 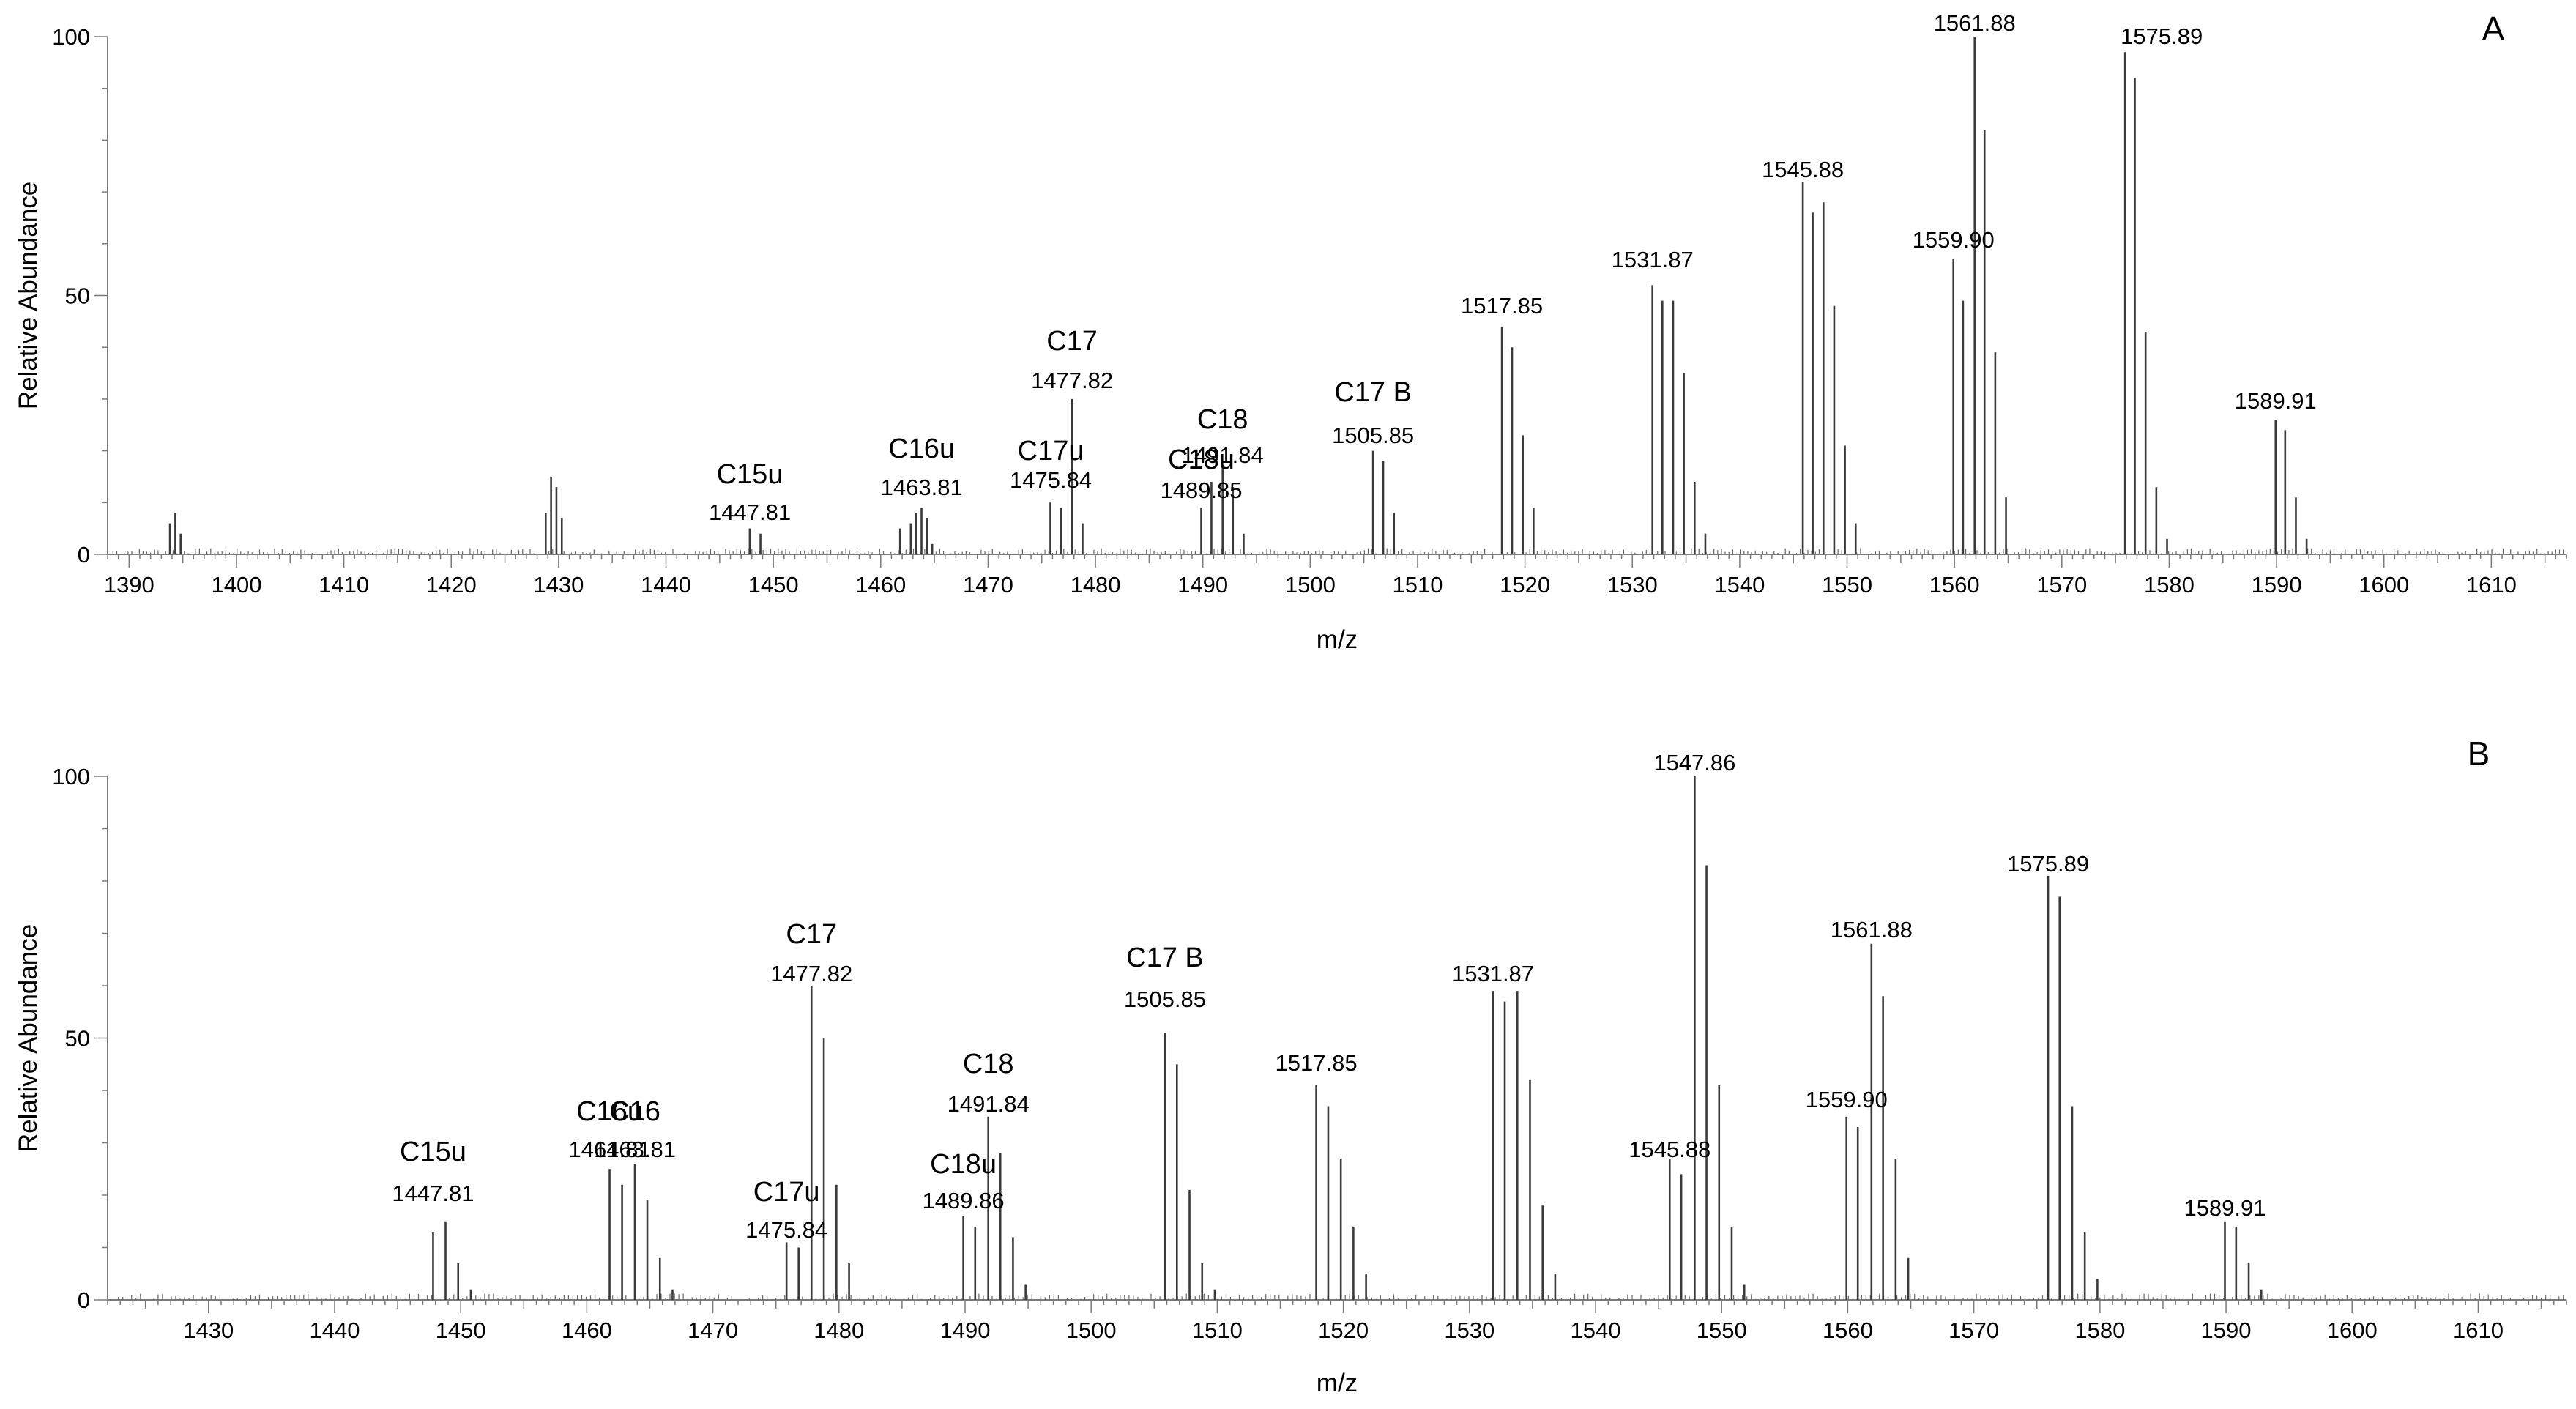 I want to click on y-axis-label: Relative Abundance, so click(x=28, y=295).